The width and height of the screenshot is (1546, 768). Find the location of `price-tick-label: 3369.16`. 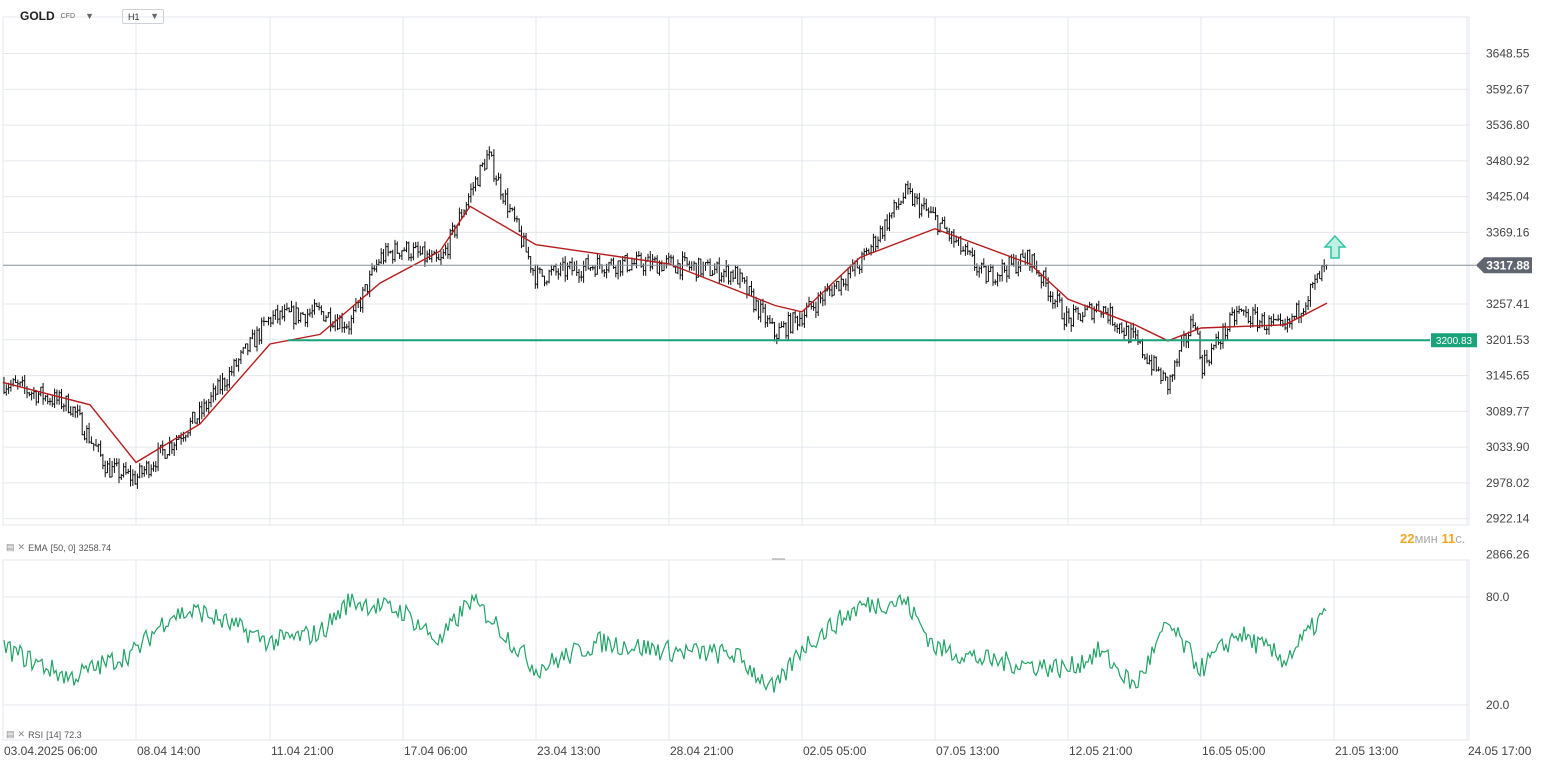

price-tick-label: 3369.16 is located at coordinates (1508, 232).